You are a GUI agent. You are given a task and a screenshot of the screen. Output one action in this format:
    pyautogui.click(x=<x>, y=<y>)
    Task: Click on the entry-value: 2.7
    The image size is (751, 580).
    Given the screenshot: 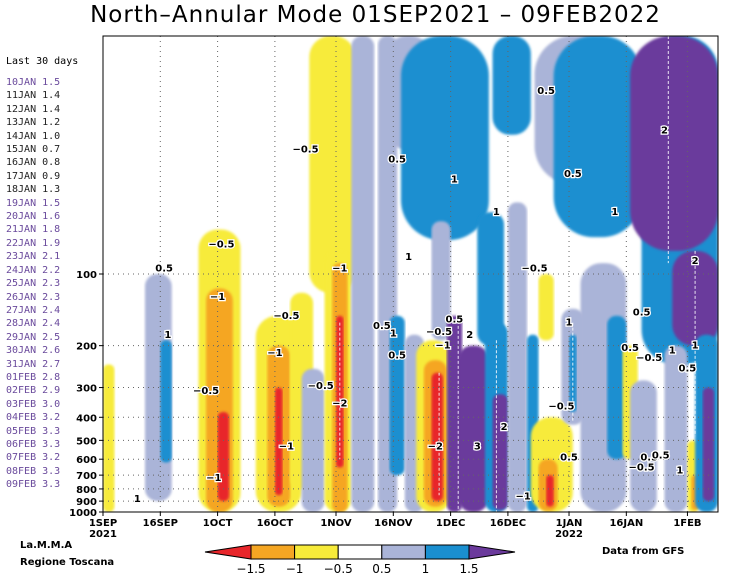 What is the action you would take?
    pyautogui.click(x=51, y=364)
    